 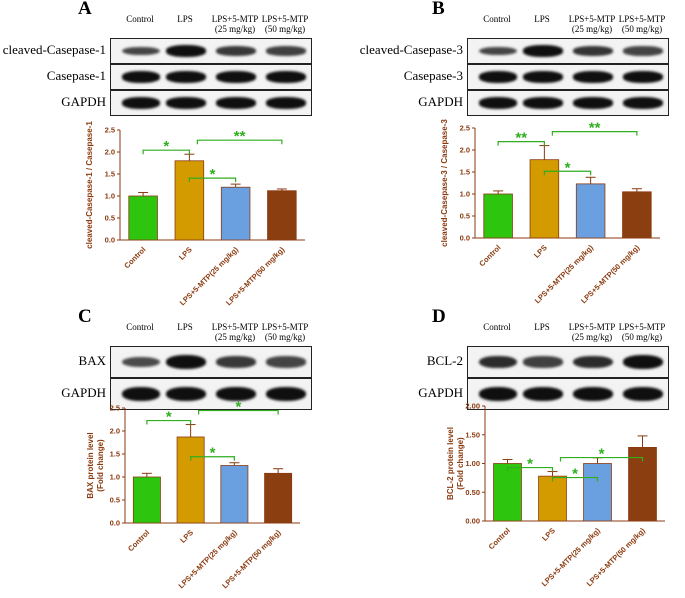 What do you see at coordinates (465, 150) in the screenshot?
I see `y-tick-label: 2.0` at bounding box center [465, 150].